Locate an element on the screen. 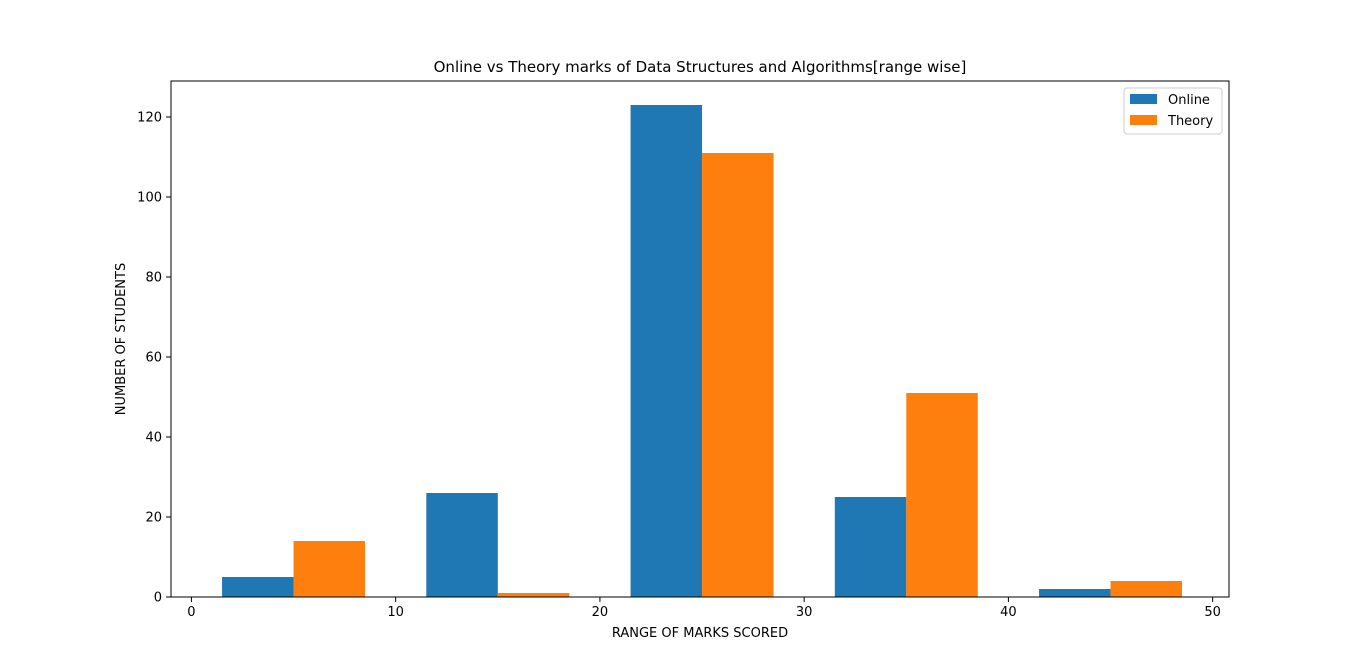 This screenshot has height=671, width=1366. legend-label-online: Online is located at coordinates (1189, 100).